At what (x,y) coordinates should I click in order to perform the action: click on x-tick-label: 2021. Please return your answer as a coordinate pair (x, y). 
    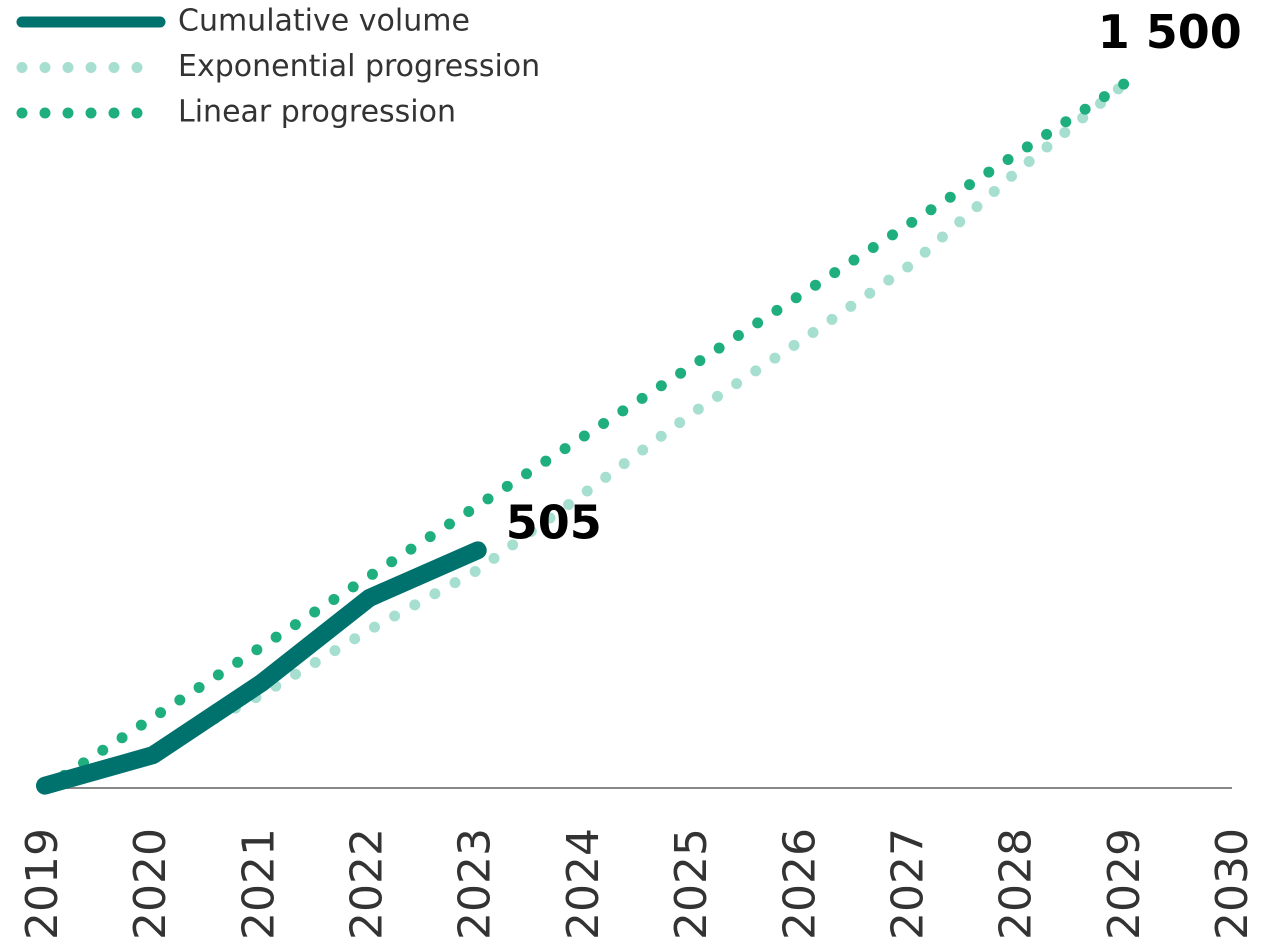
    Looking at the image, I should click on (258, 884).